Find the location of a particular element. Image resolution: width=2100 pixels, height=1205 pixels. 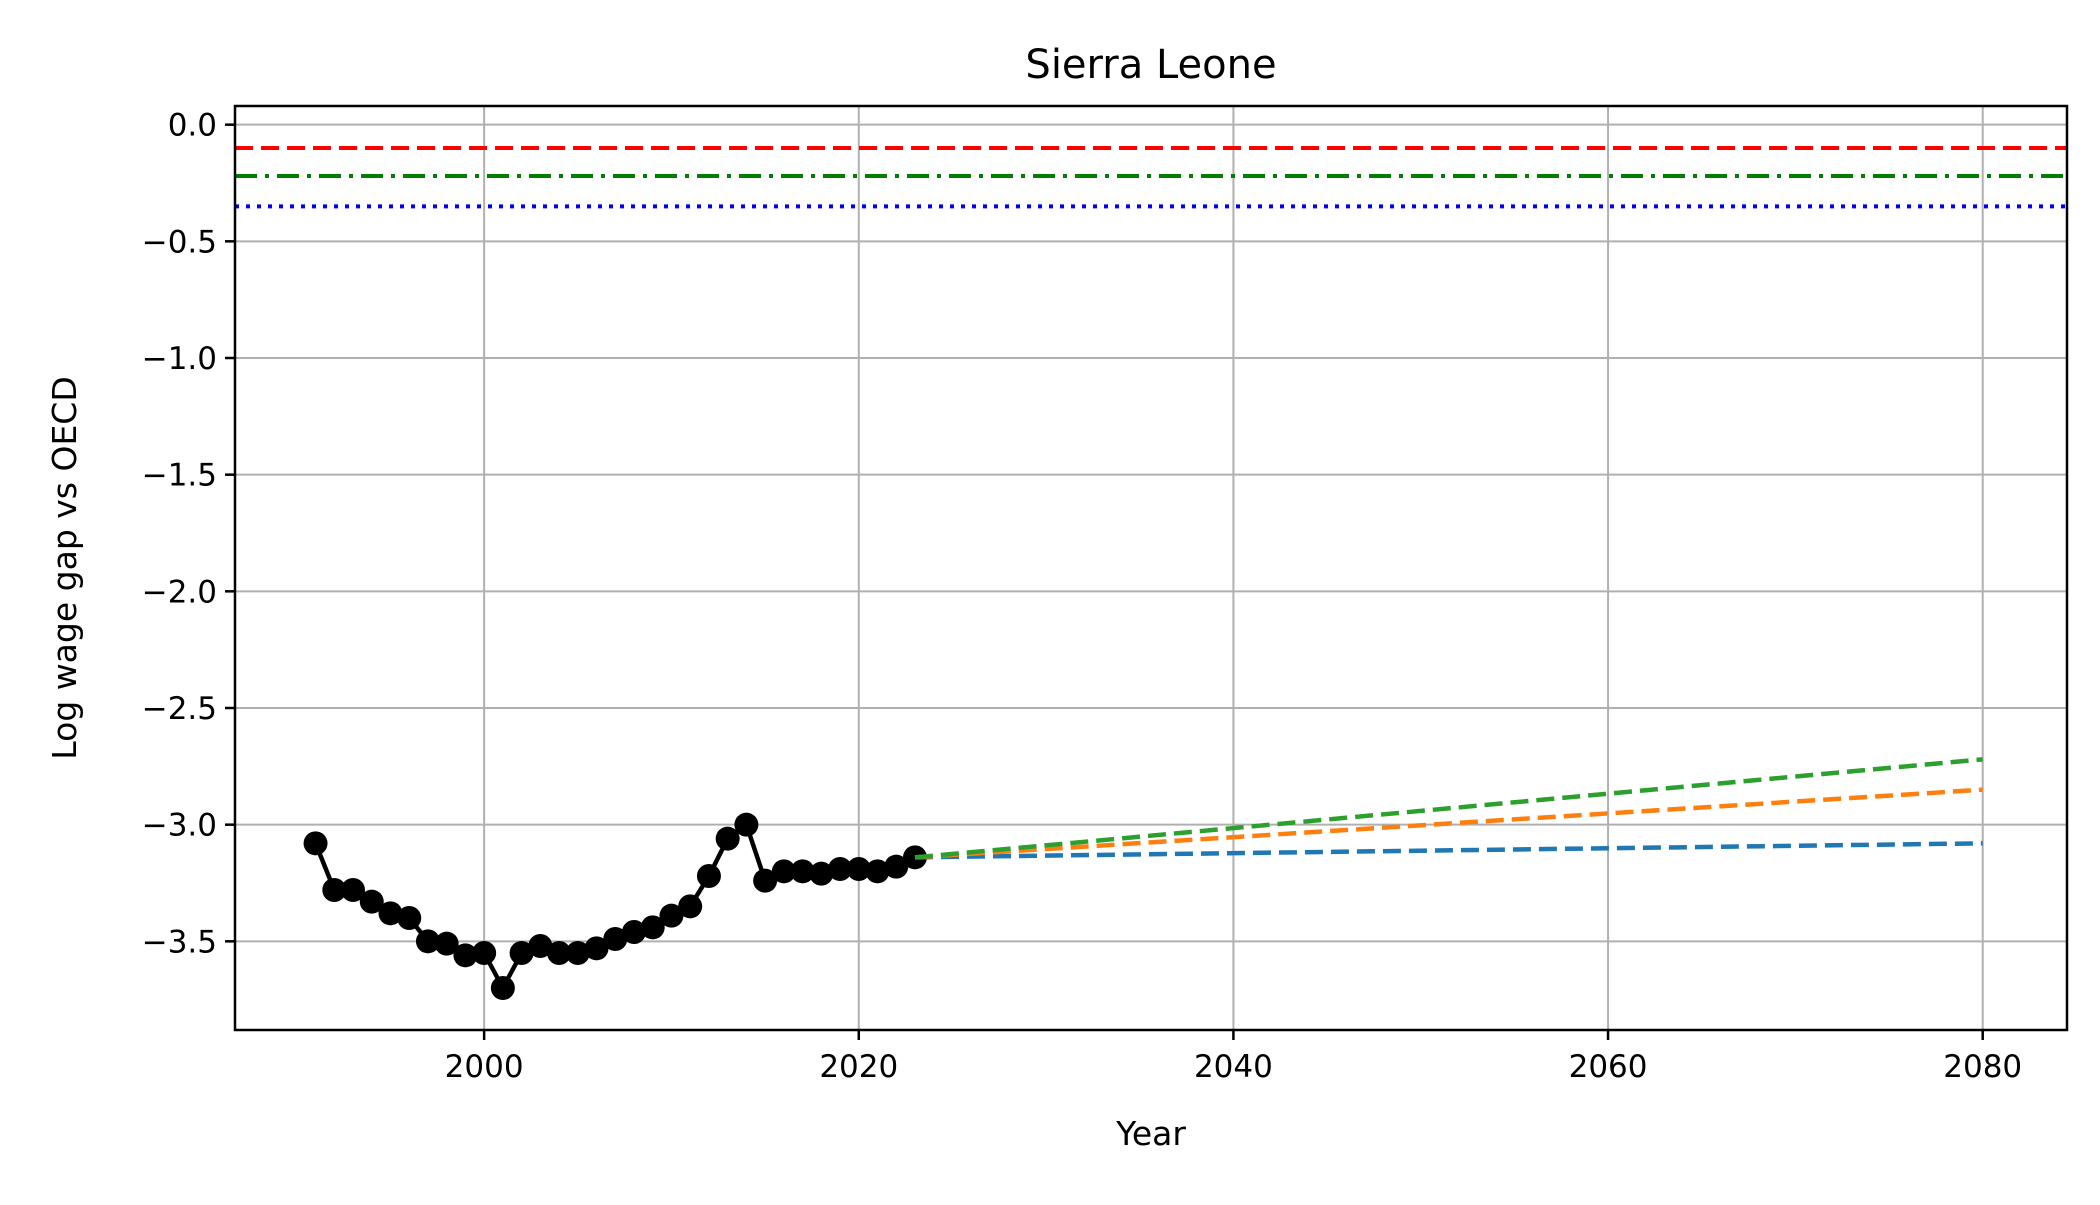

y-axis-label: Log wage gap vs OECD is located at coordinates (64, 567).